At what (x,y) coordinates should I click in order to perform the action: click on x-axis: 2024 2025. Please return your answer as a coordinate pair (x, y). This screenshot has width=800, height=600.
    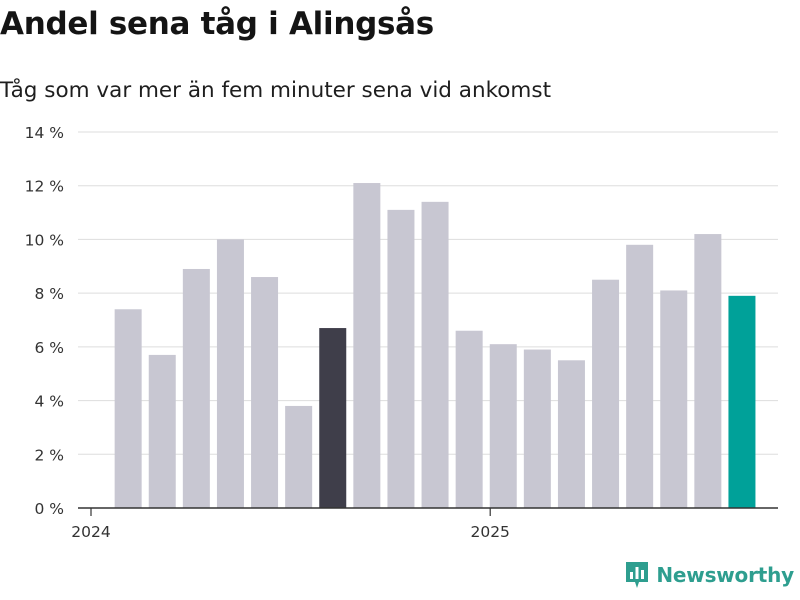
    Looking at the image, I should click on (424, 524).